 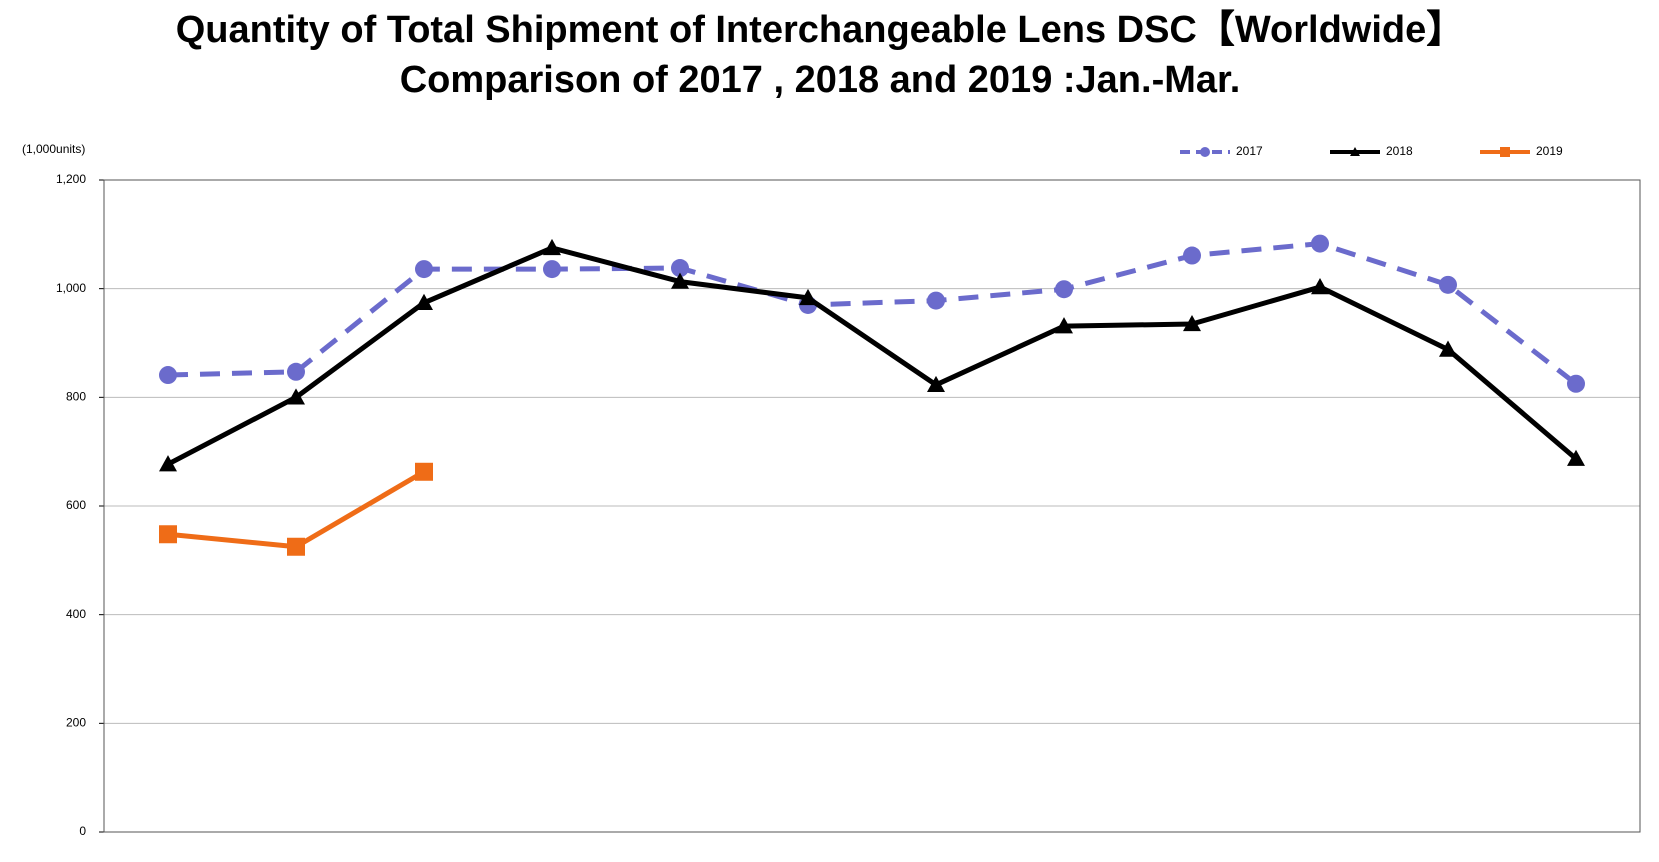 I want to click on legend-label: 2018, so click(x=1399, y=151).